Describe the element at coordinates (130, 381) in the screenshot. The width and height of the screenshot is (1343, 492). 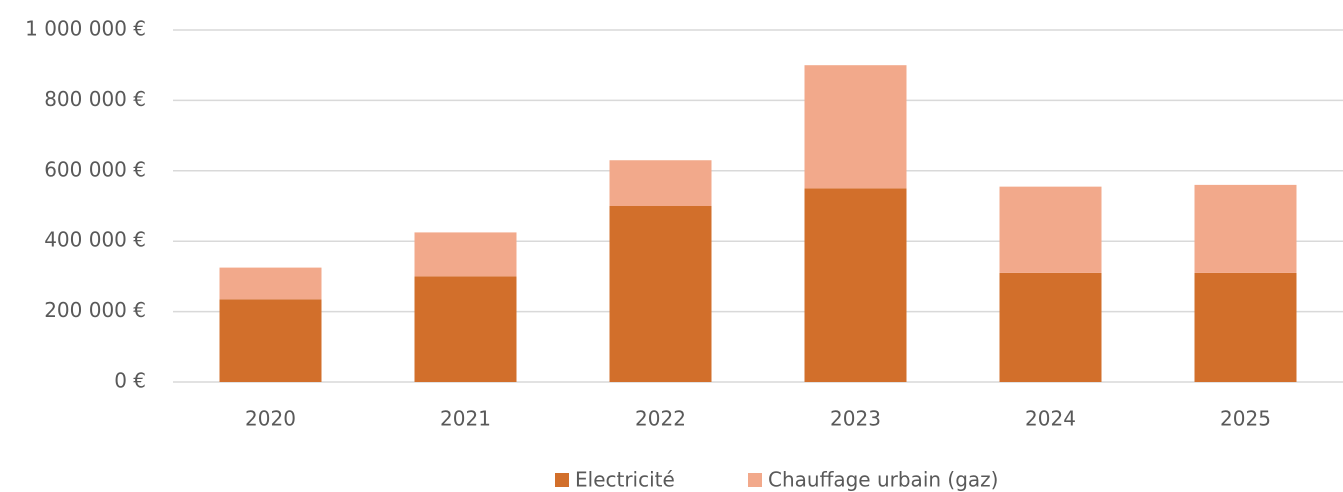
I see `y-tick-label: 0 €` at that location.